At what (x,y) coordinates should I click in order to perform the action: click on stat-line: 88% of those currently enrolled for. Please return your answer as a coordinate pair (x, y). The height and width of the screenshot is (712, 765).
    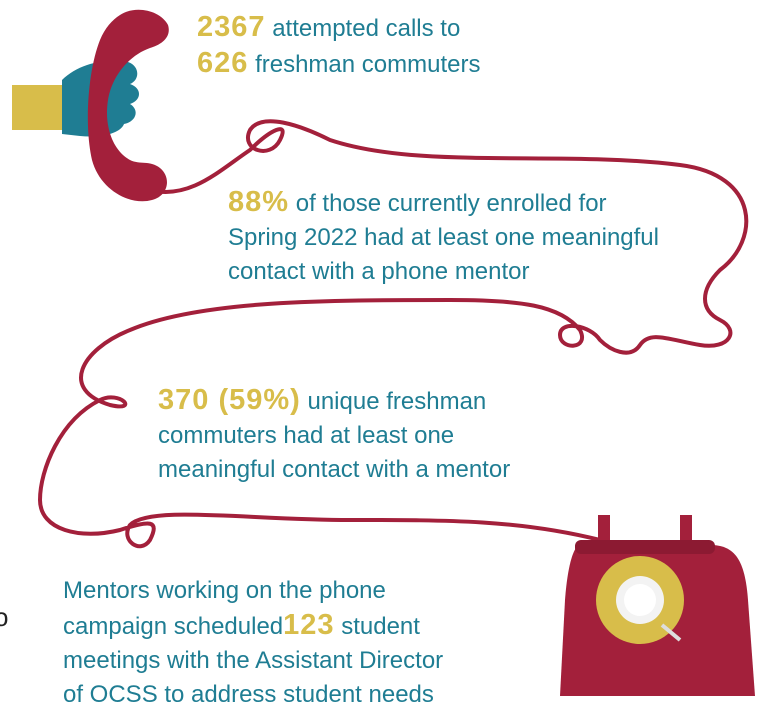
    Looking at the image, I should click on (443, 203).